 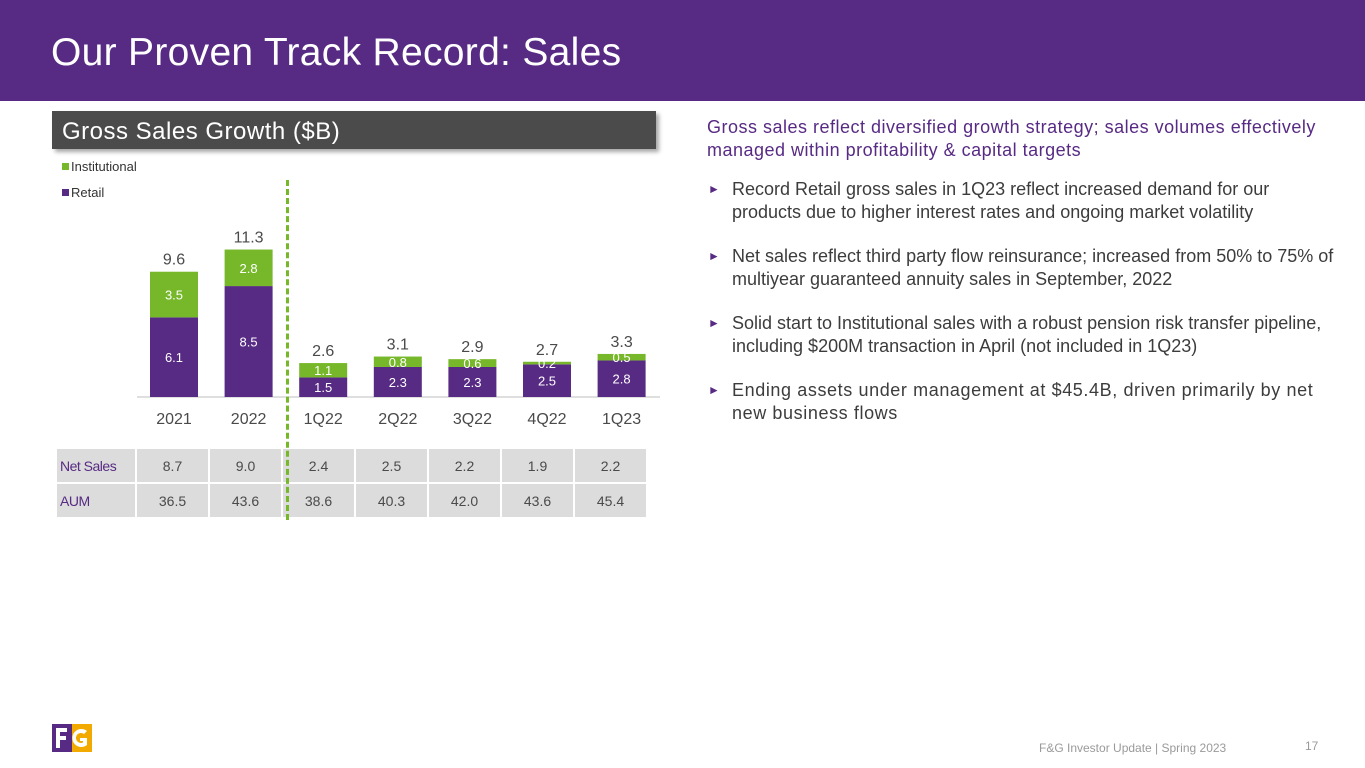 I want to click on data-label-institutional: 0.2, so click(x=547, y=363).